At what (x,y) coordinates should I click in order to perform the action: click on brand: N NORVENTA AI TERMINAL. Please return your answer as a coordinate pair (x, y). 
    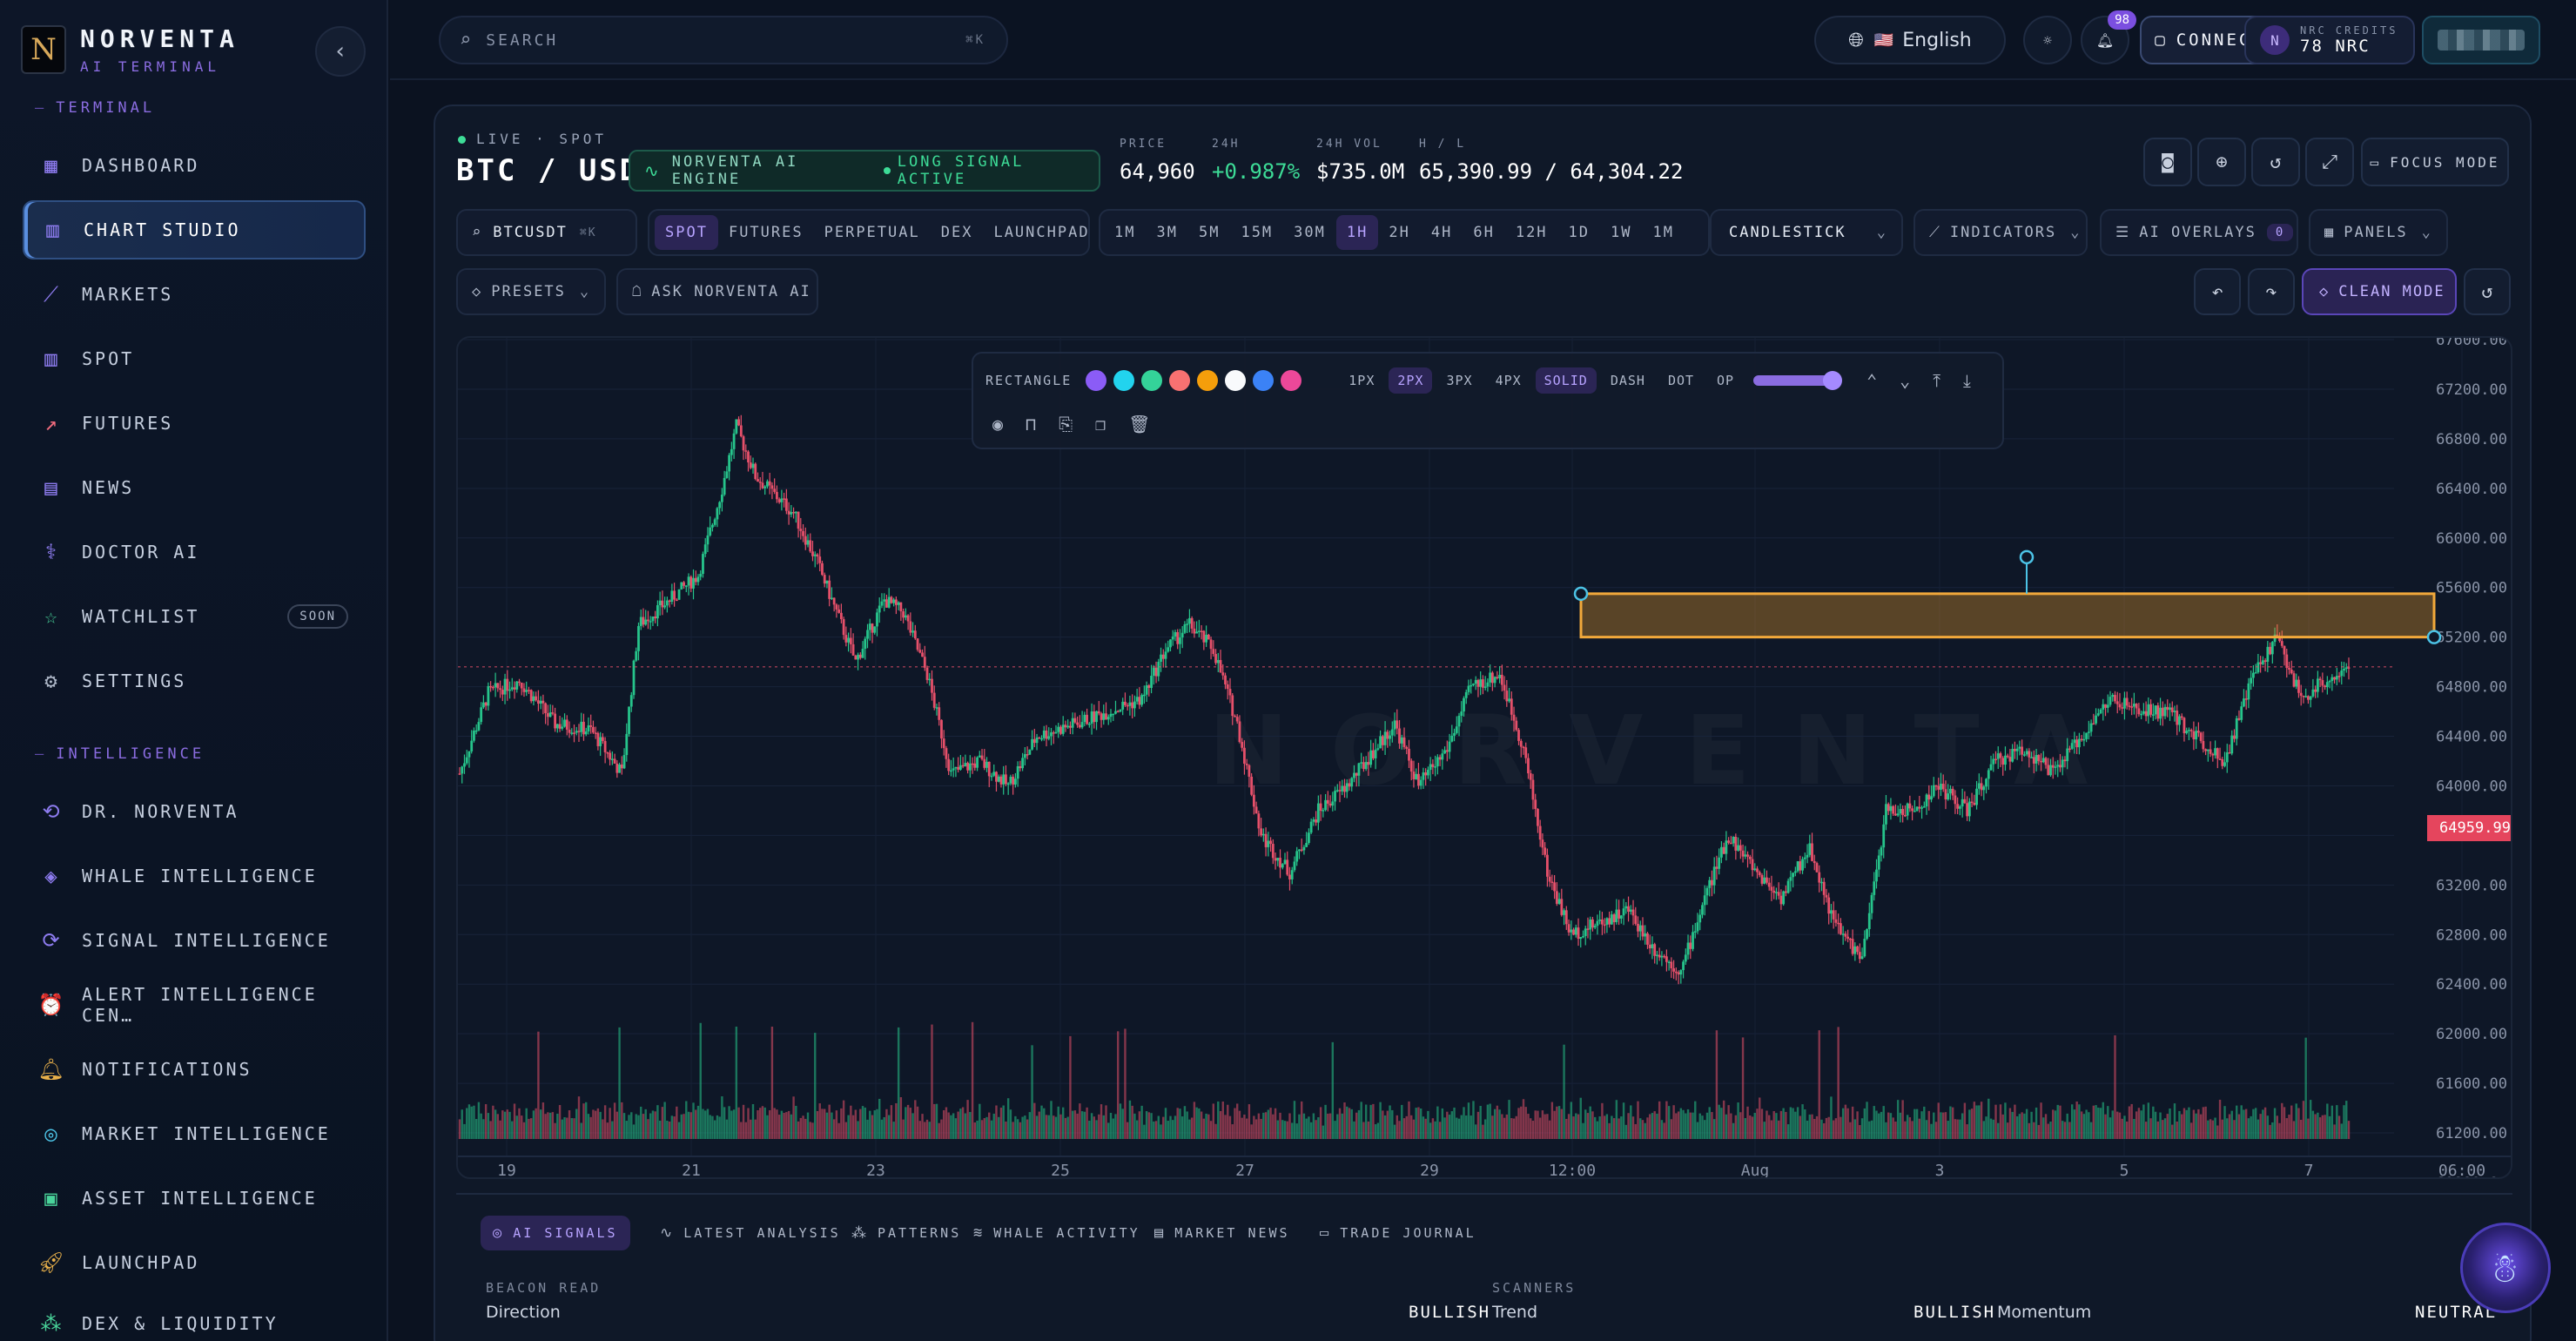
    Looking at the image, I should click on (130, 50).